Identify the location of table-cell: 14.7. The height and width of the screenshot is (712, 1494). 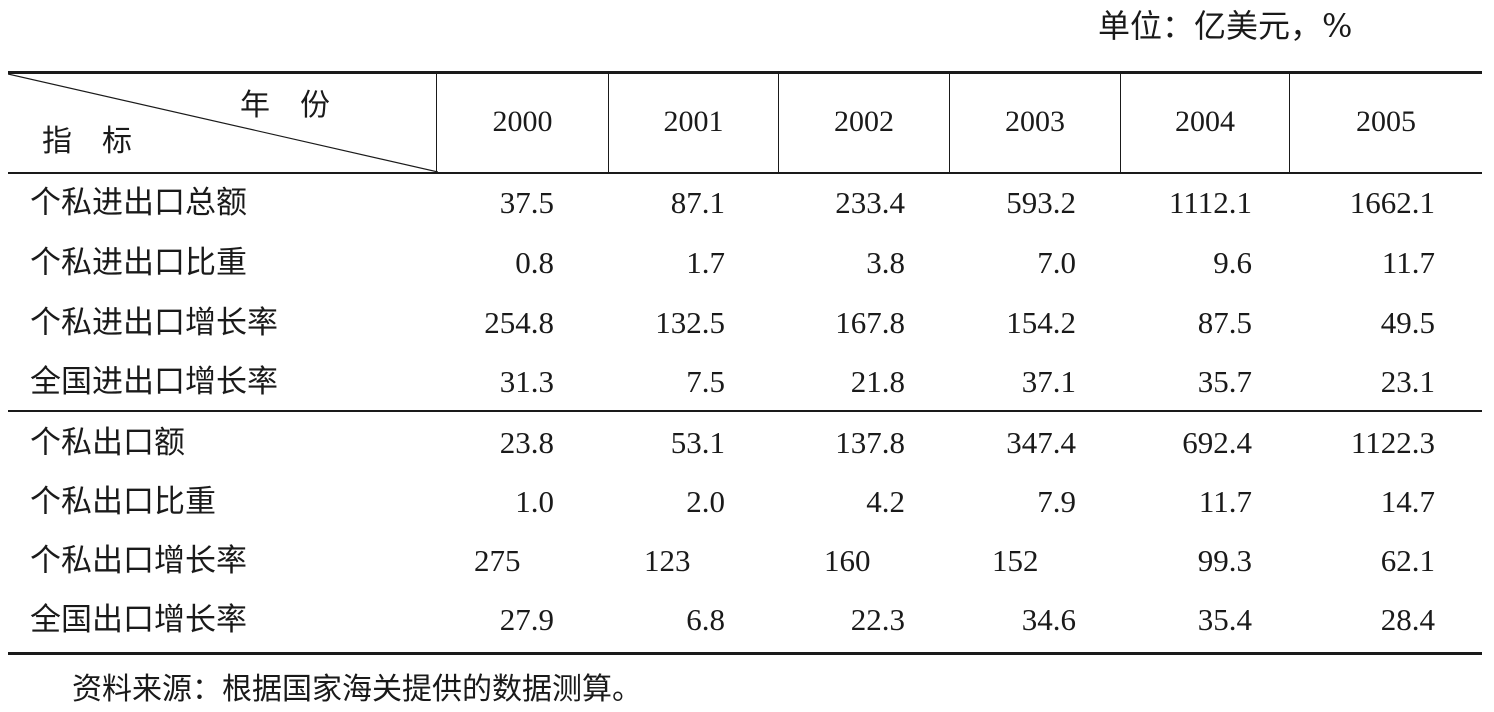
(1407, 501).